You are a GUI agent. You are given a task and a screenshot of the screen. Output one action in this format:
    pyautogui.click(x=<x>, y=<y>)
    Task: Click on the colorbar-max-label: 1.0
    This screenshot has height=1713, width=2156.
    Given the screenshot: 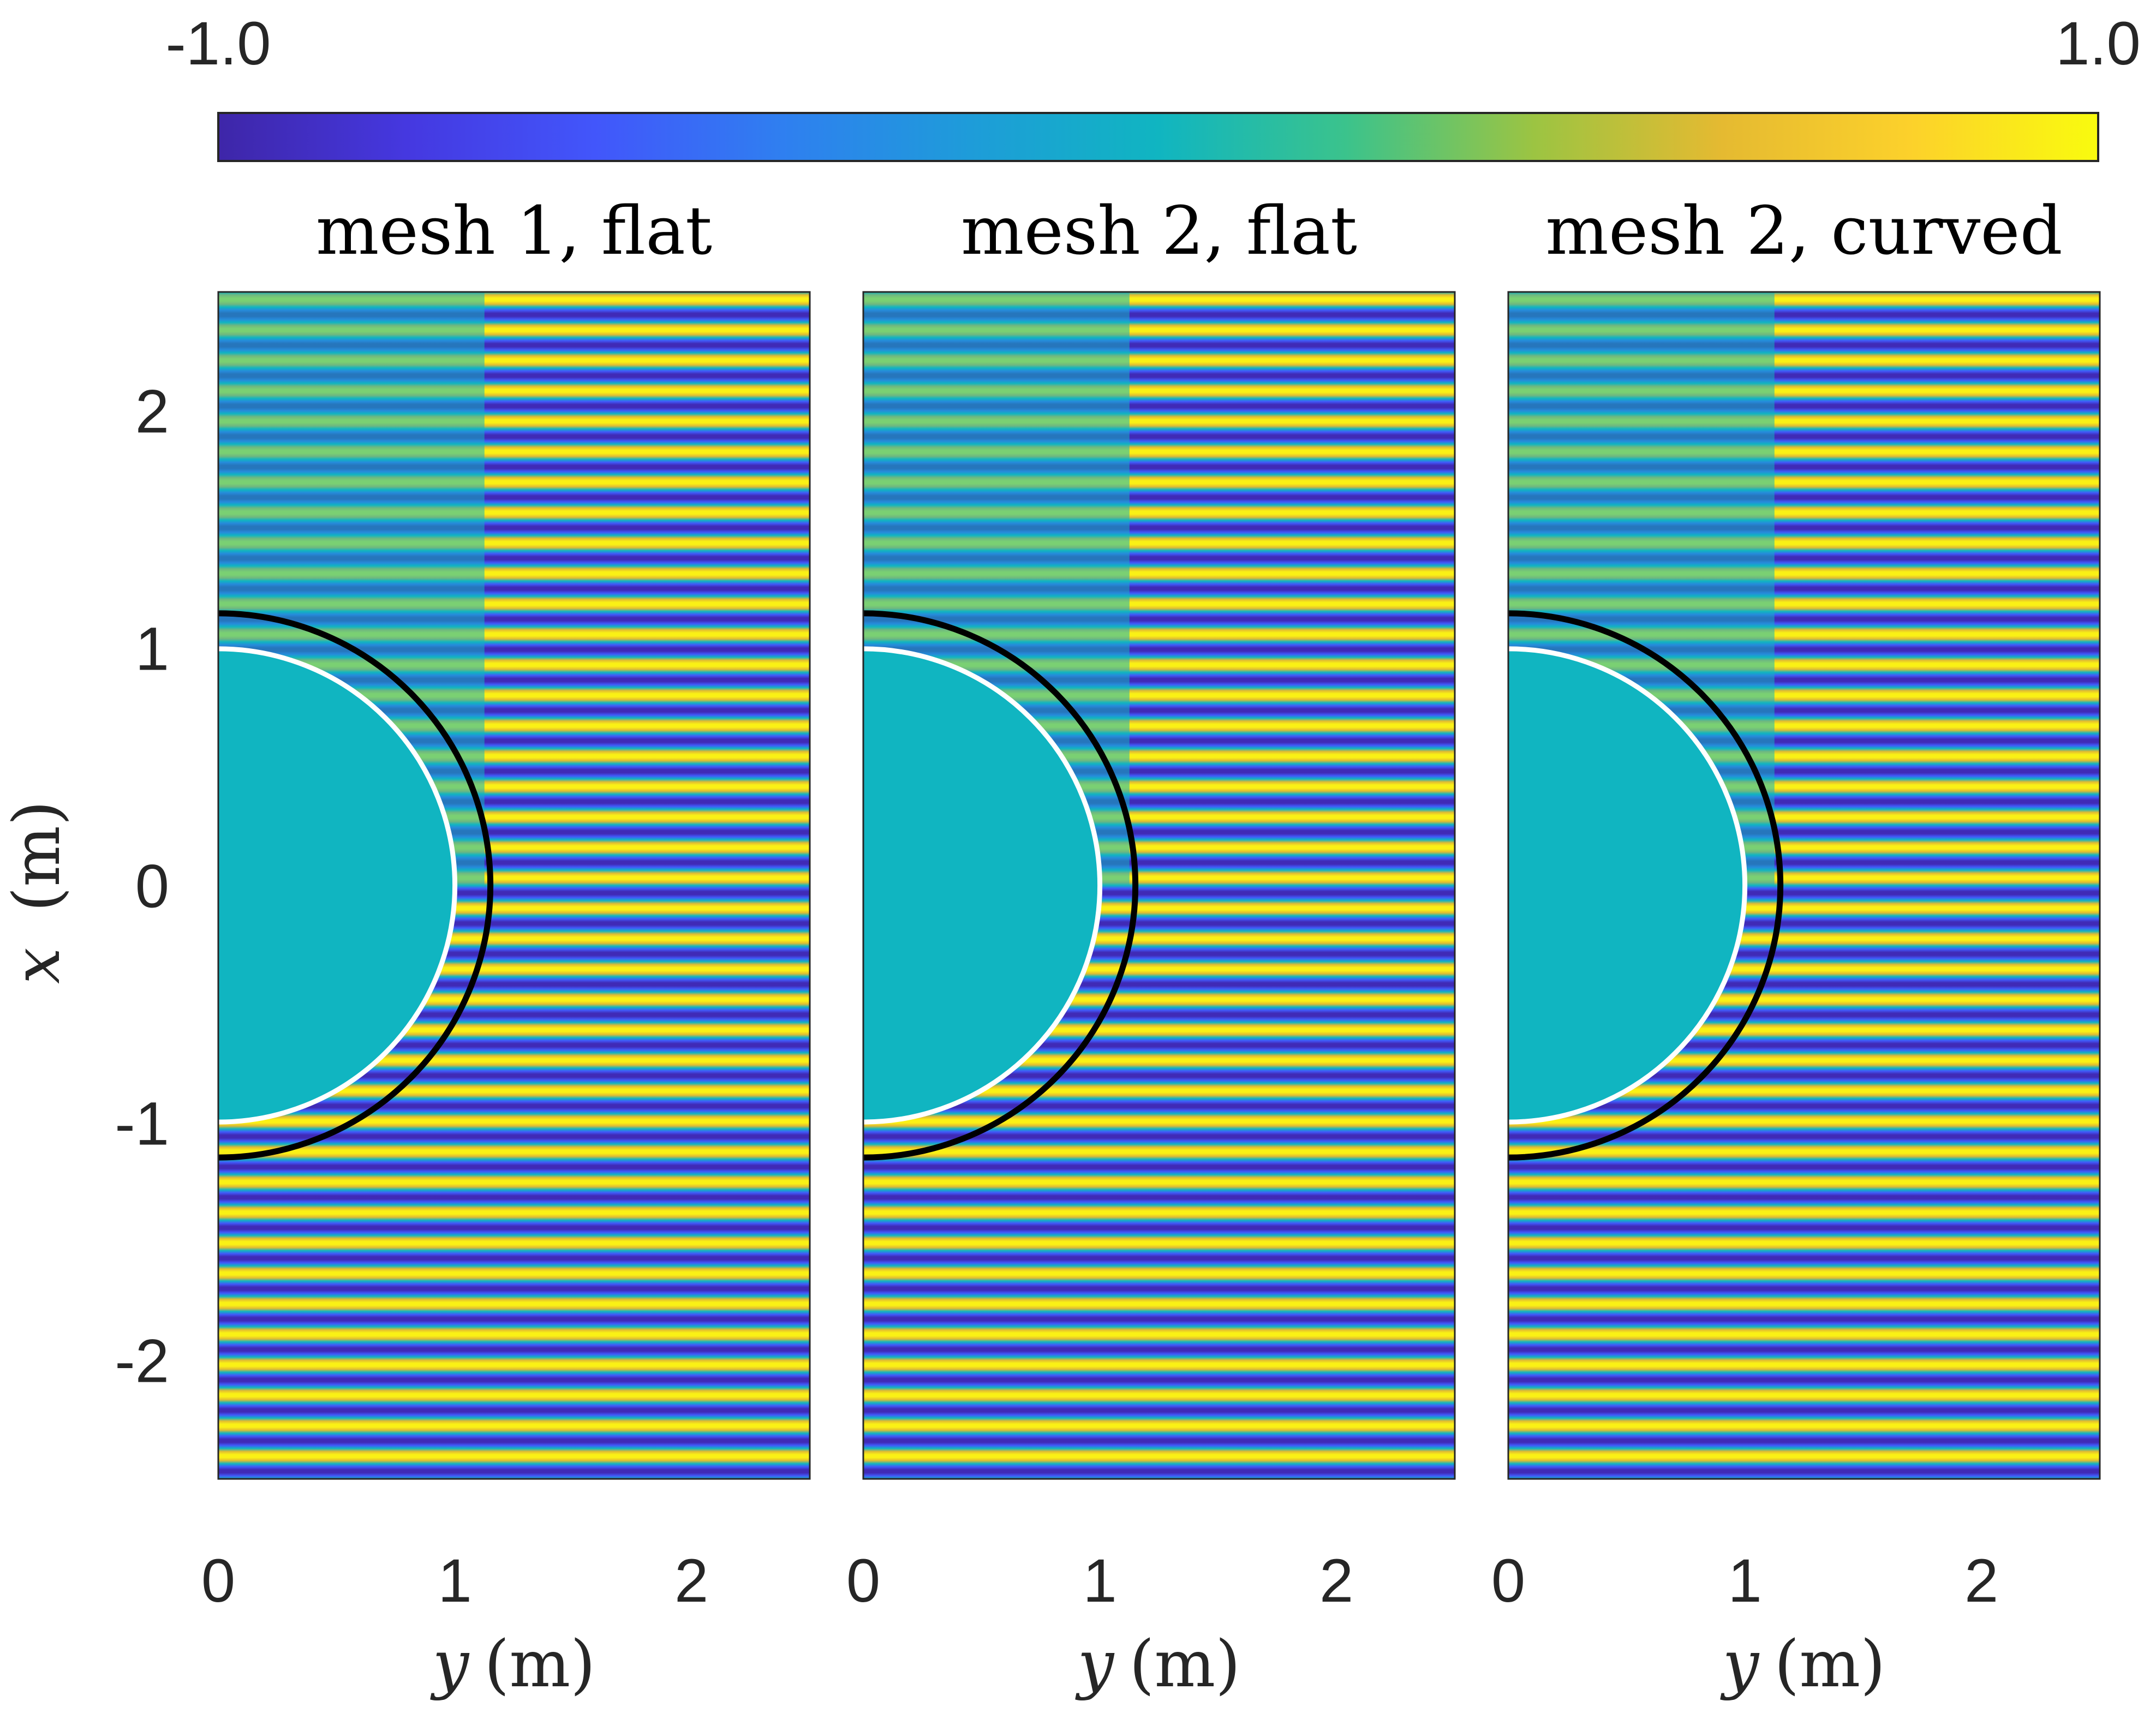 What is the action you would take?
    pyautogui.click(x=2098, y=43)
    